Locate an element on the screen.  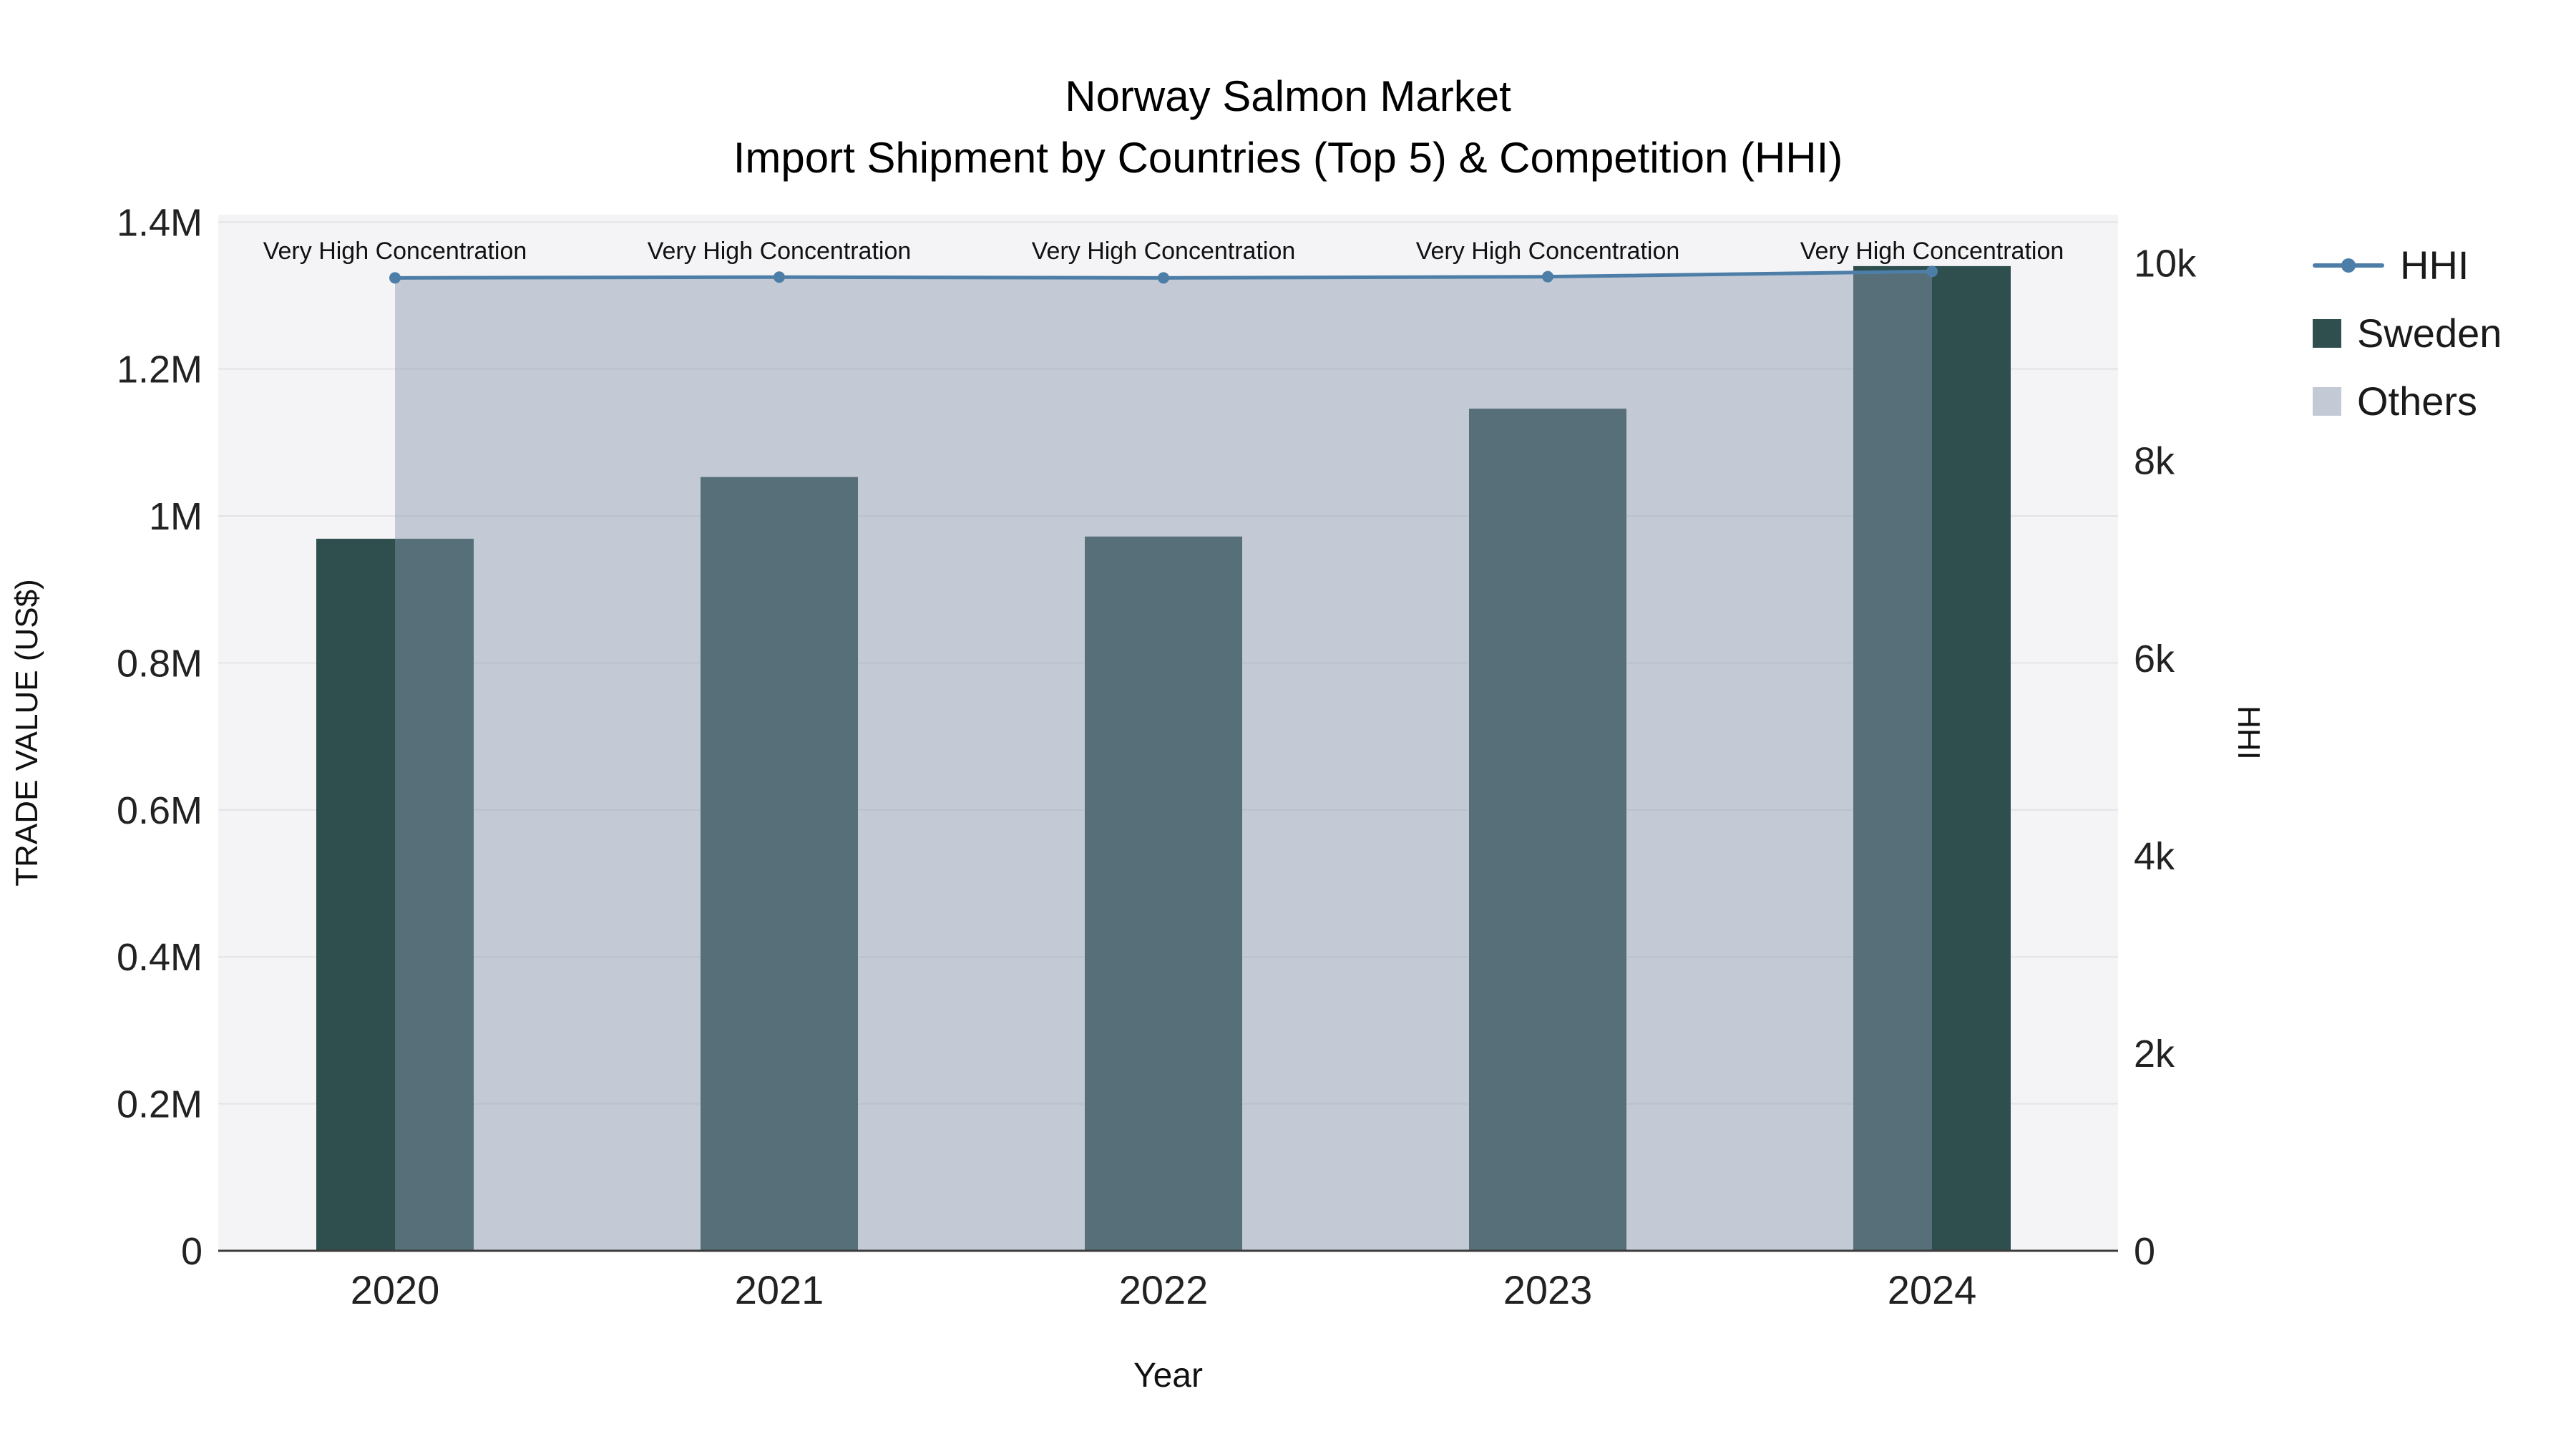
bar-sweden-2021 is located at coordinates (779, 864).